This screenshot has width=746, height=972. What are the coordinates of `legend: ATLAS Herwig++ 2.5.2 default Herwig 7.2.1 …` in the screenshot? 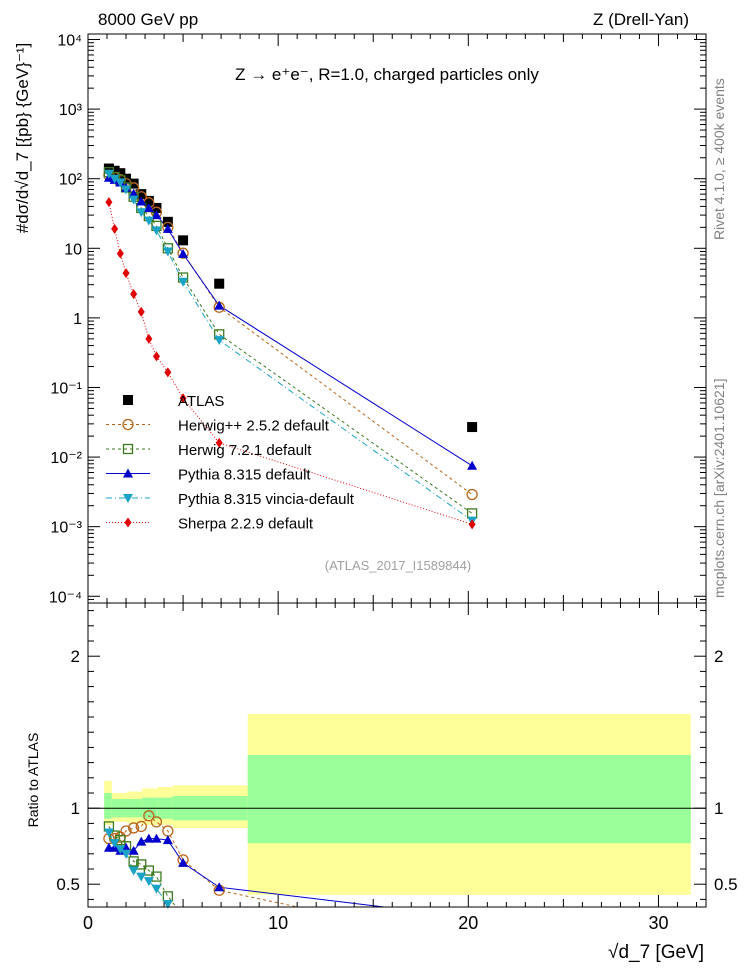 It's located at (230, 463).